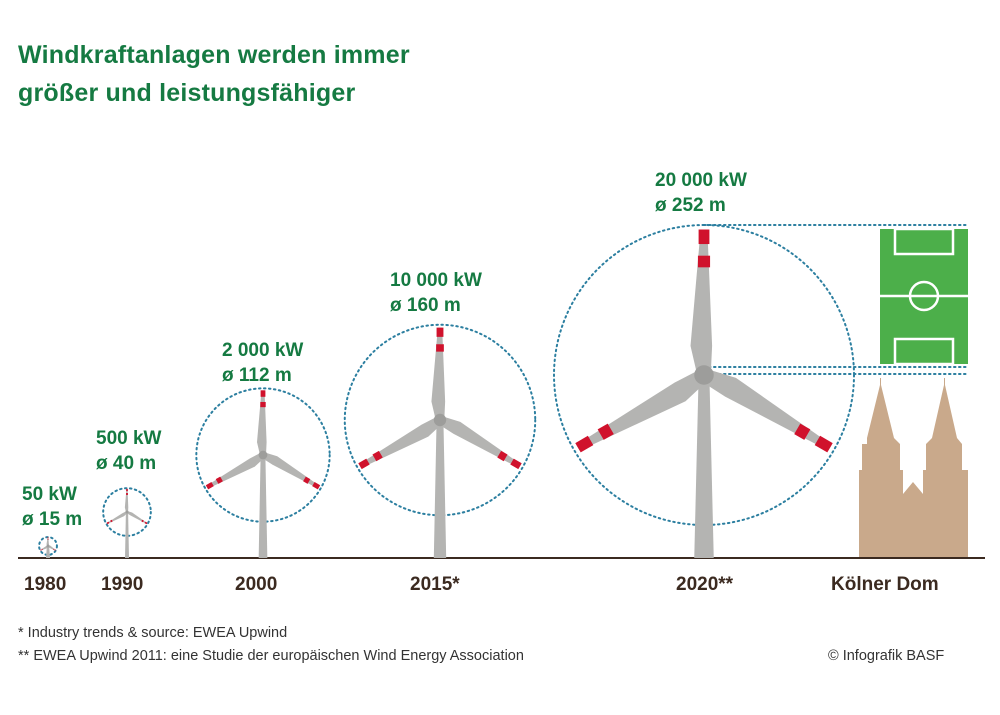  What do you see at coordinates (701, 193) in the screenshot?
I see `label-2020: 20 000 kW ø 252 m` at bounding box center [701, 193].